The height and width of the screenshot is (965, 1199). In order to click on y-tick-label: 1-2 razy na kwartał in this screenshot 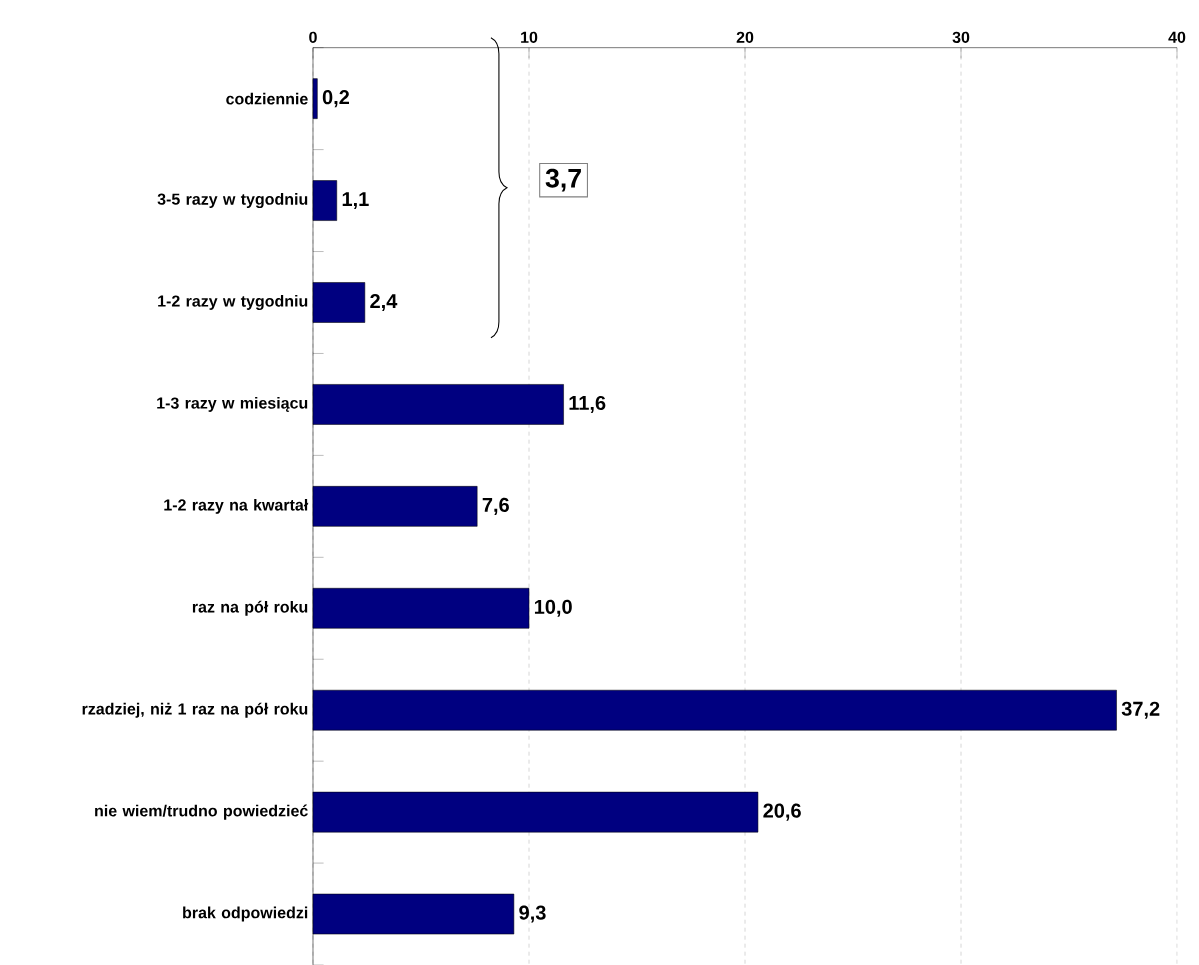, I will do `click(236, 506)`.